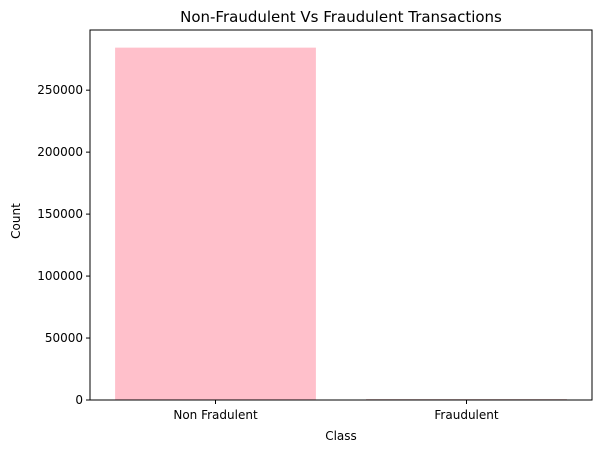 Image resolution: width=598 pixels, height=453 pixels. Describe the element at coordinates (16, 221) in the screenshot. I see `y-axis-label: Count` at that location.